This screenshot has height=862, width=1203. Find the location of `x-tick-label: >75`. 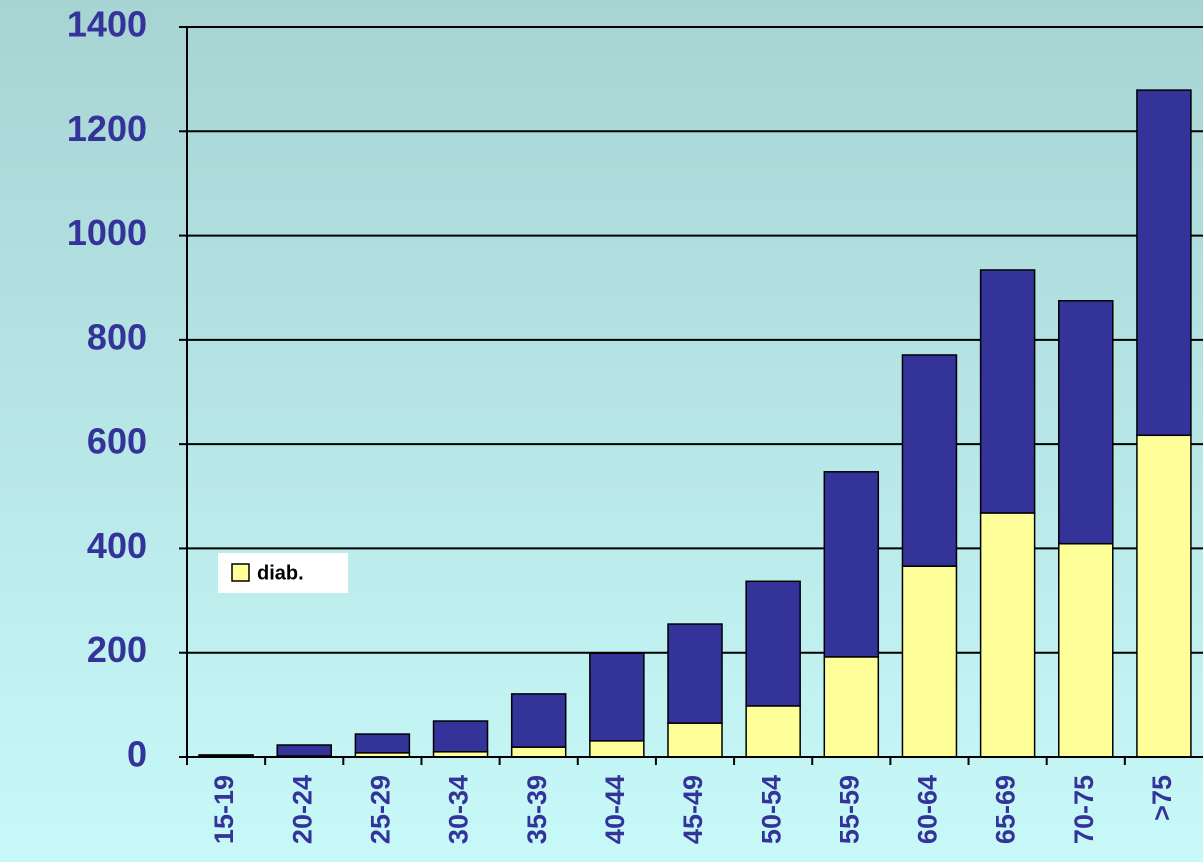

x-tick-label: >75 is located at coordinates (1162, 798).